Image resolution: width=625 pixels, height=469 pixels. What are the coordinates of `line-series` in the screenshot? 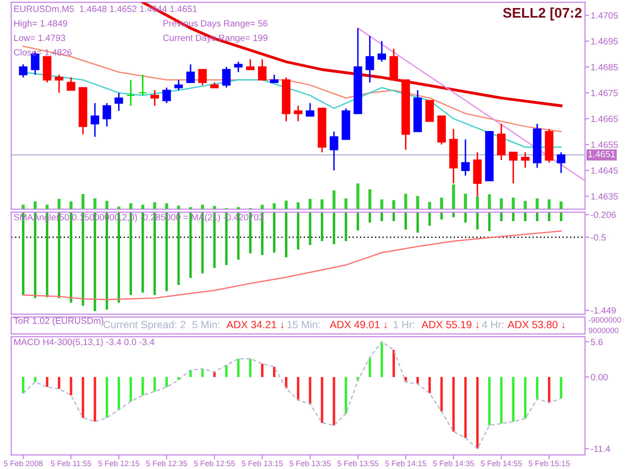 It's located at (292, 265).